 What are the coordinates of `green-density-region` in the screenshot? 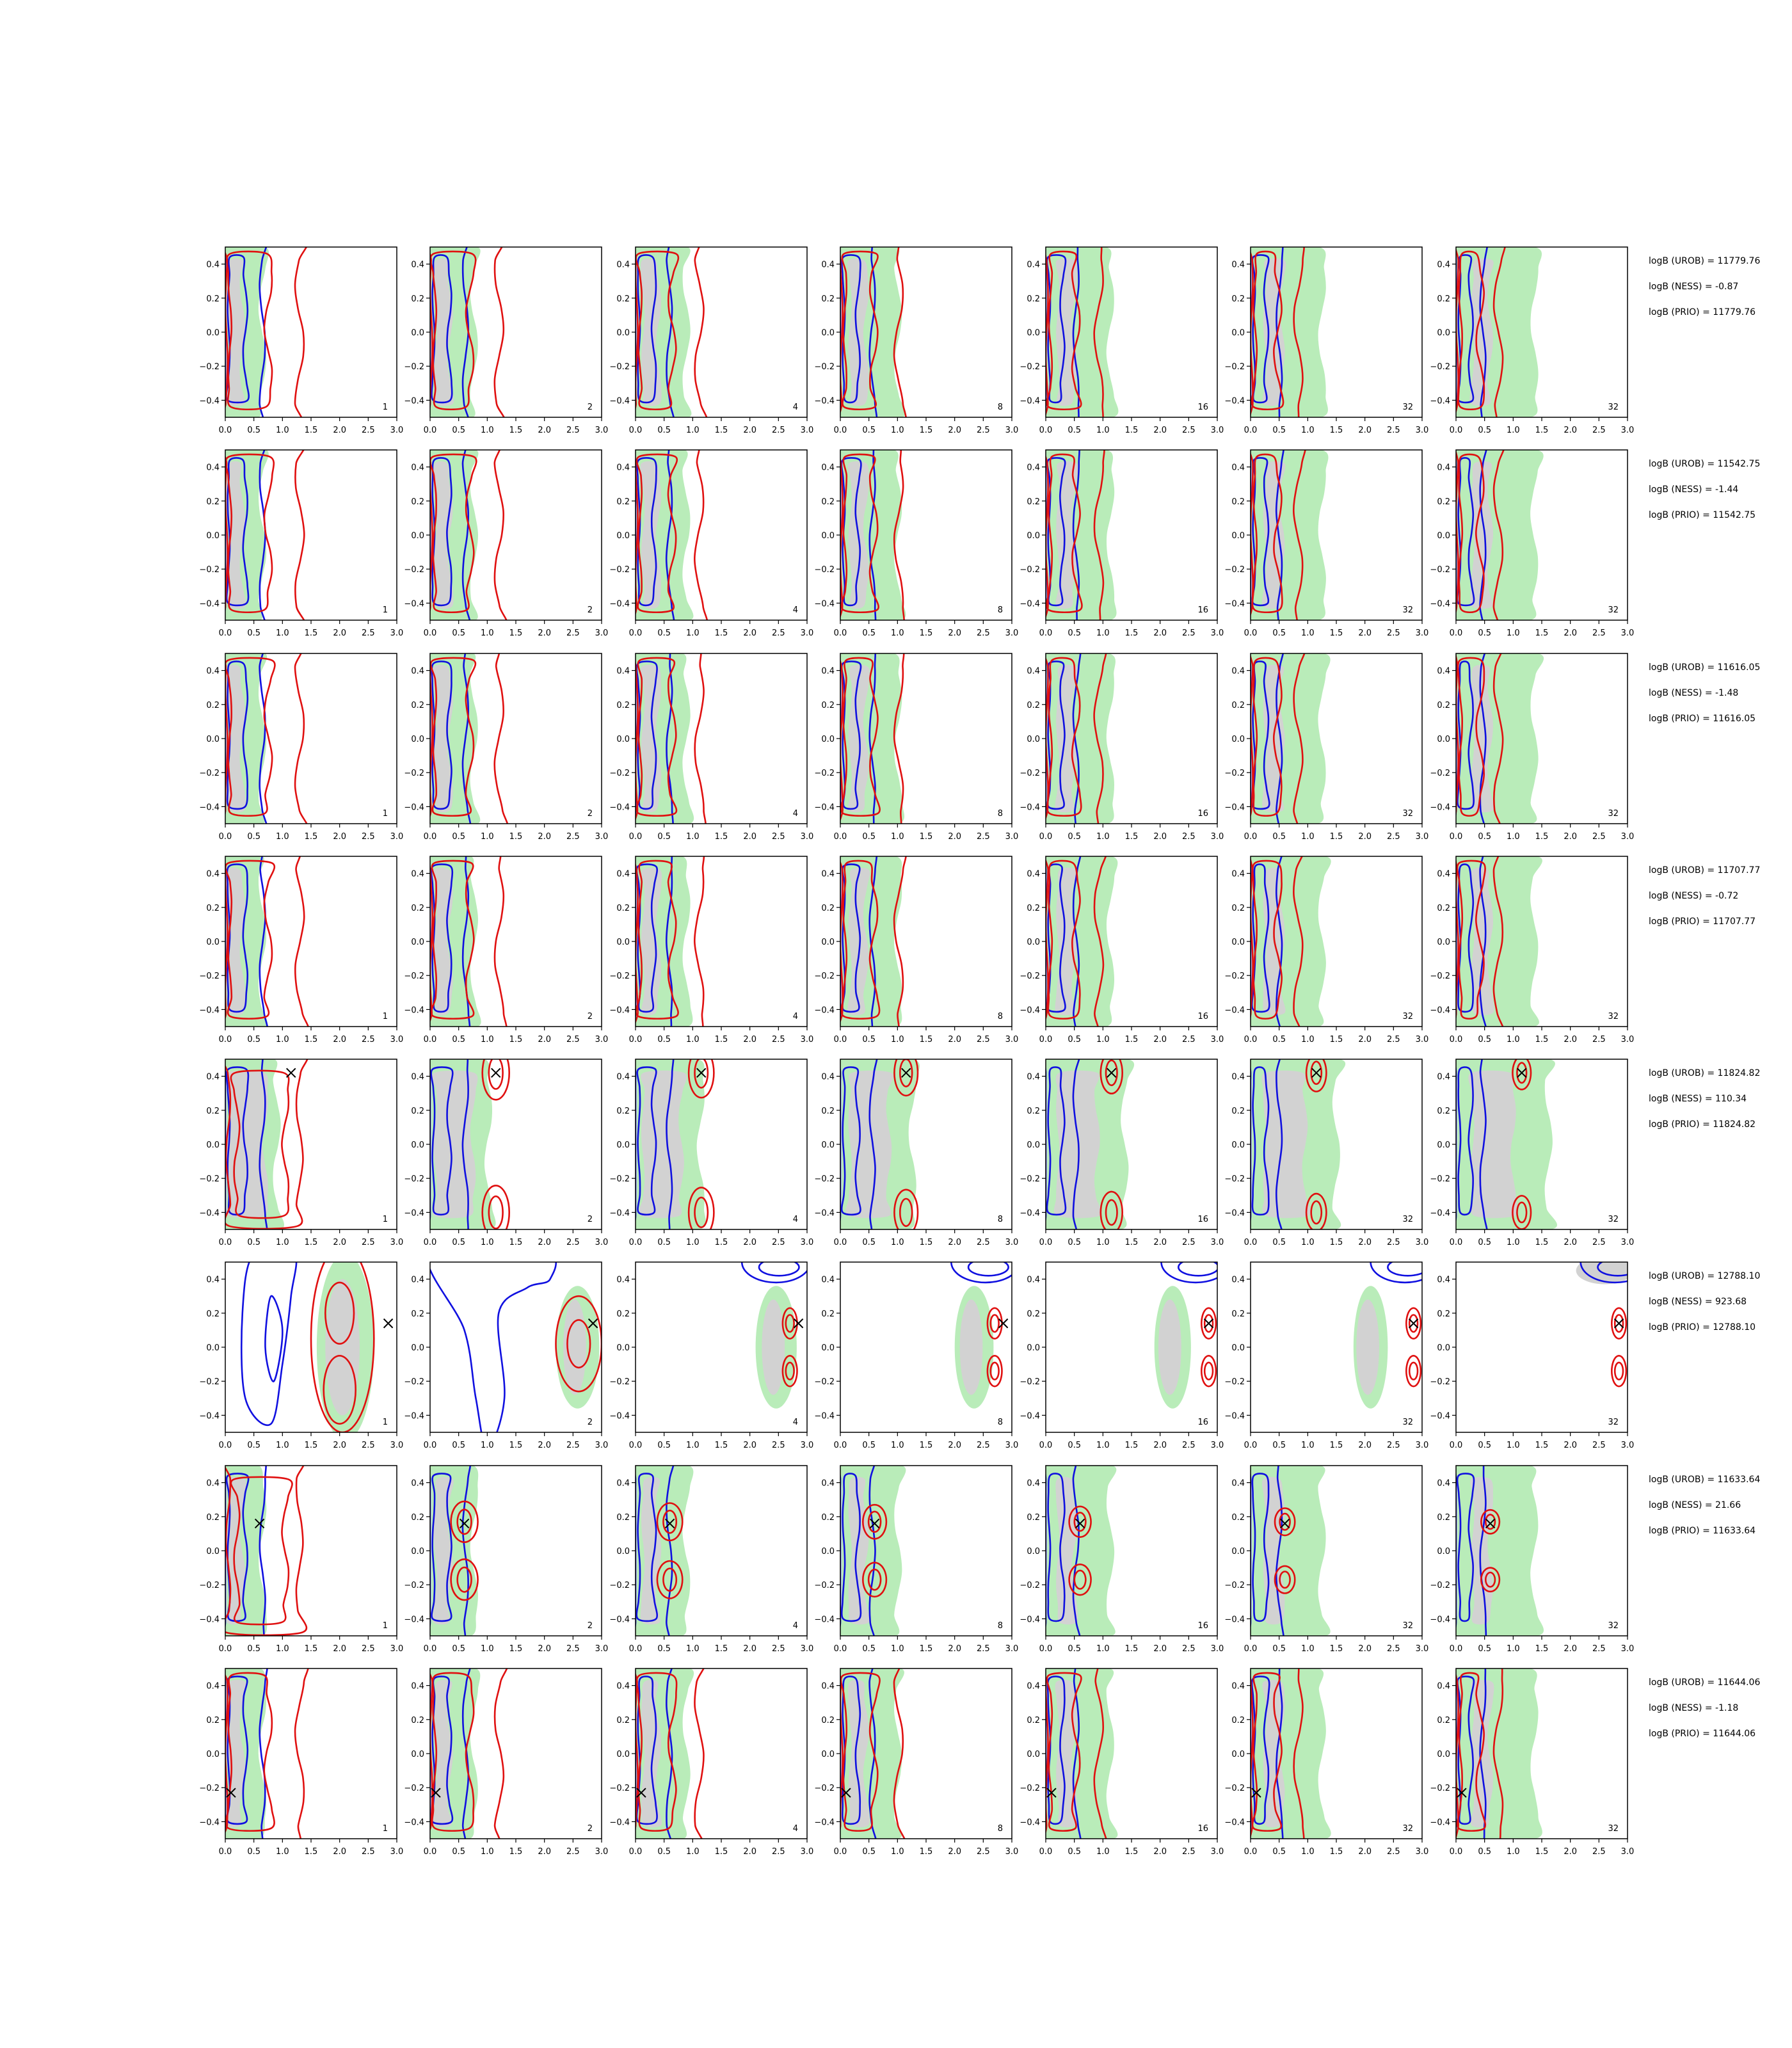 It's located at (1081, 738).